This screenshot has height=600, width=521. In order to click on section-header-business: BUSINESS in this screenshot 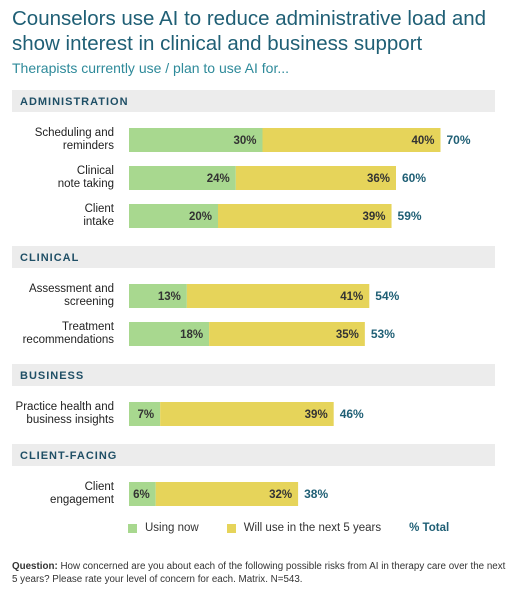, I will do `click(52, 376)`.